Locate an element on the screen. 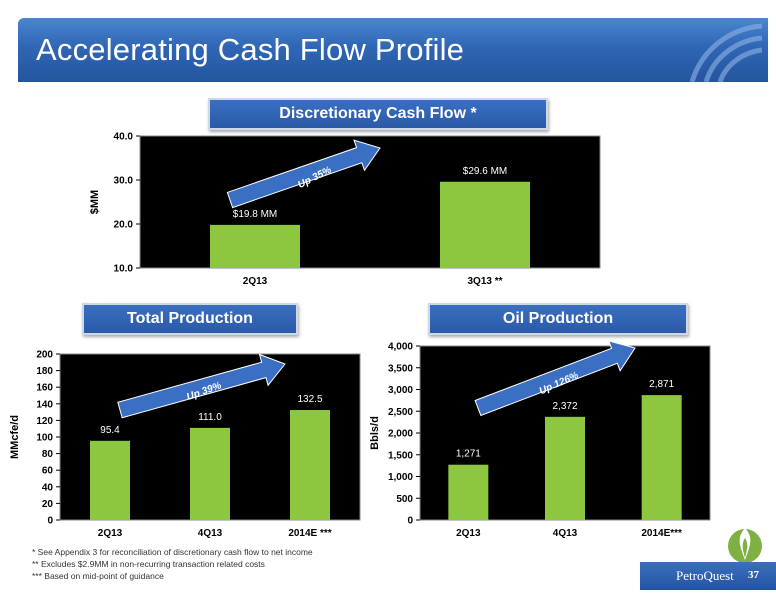 The image size is (776, 600). title-bar: Accelerating Cash Flow Profile is located at coordinates (393, 50).